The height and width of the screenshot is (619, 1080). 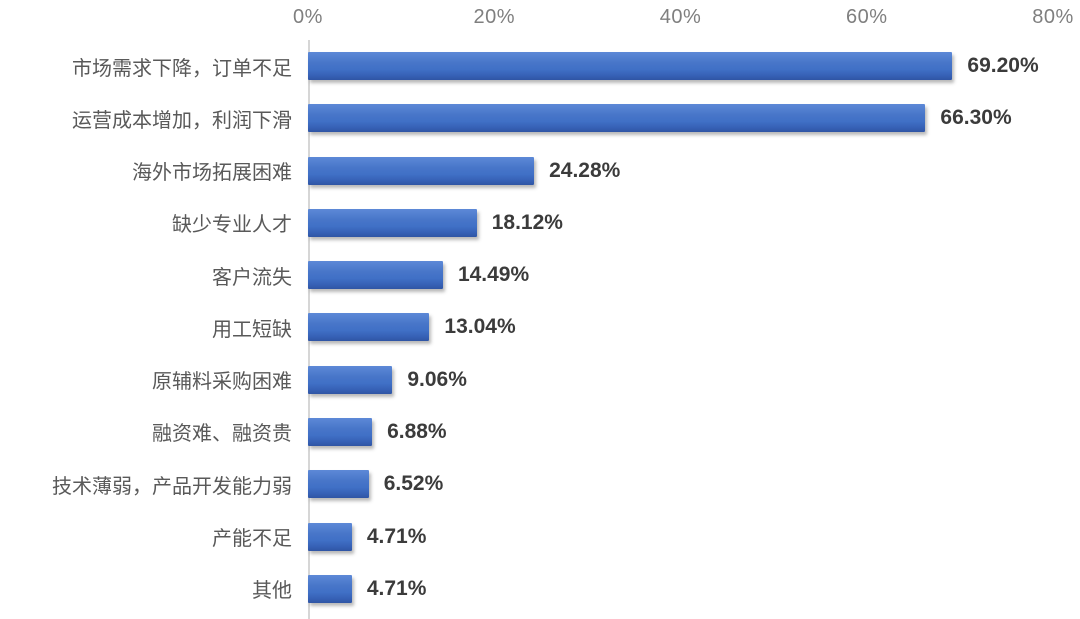 I want to click on category-label: 技术薄弱，产品开发能力弱, so click(x=172, y=486).